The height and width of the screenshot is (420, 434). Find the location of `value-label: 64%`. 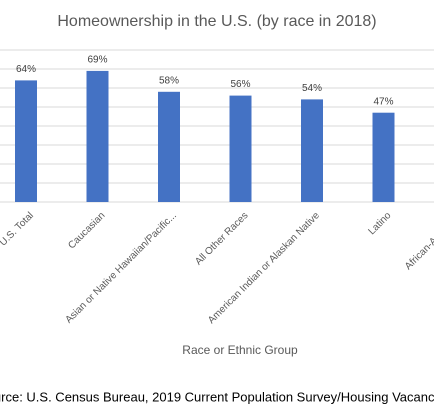

value-label: 64% is located at coordinates (26, 69).